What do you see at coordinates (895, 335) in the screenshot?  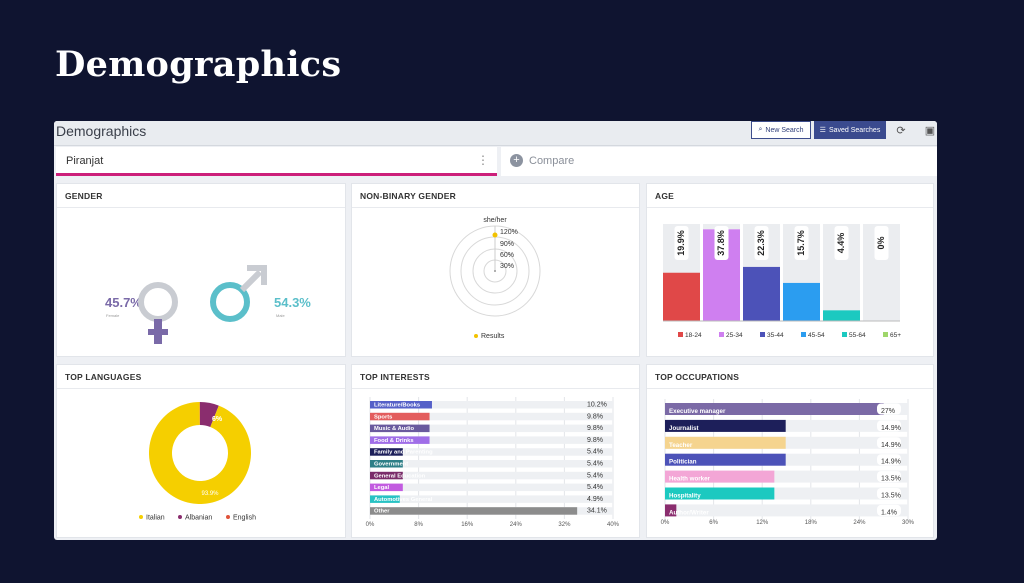 I see `age-legend-label: 65+` at bounding box center [895, 335].